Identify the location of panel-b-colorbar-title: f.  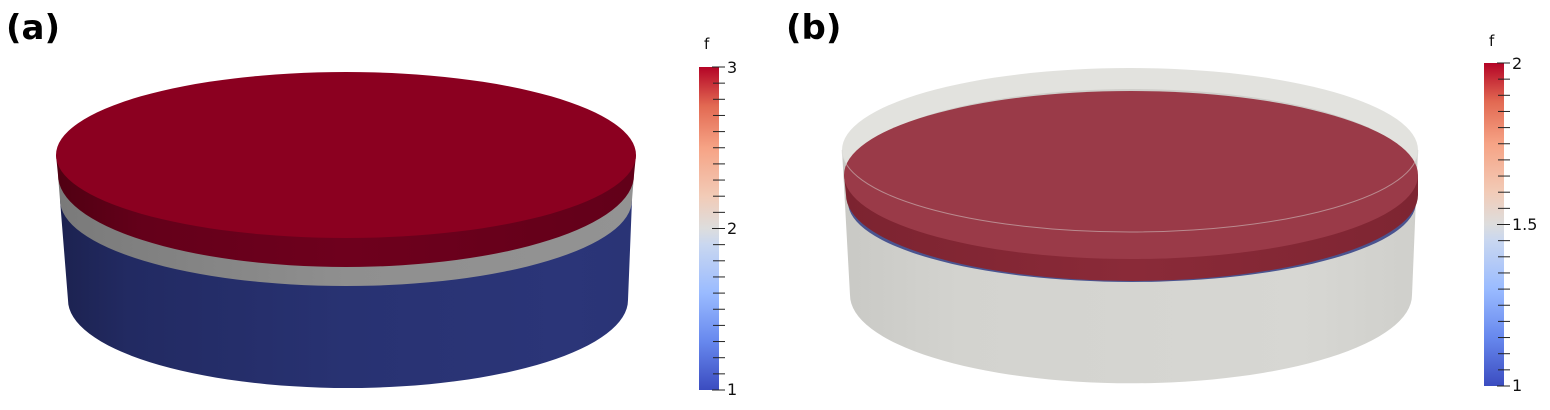
(1492, 41).